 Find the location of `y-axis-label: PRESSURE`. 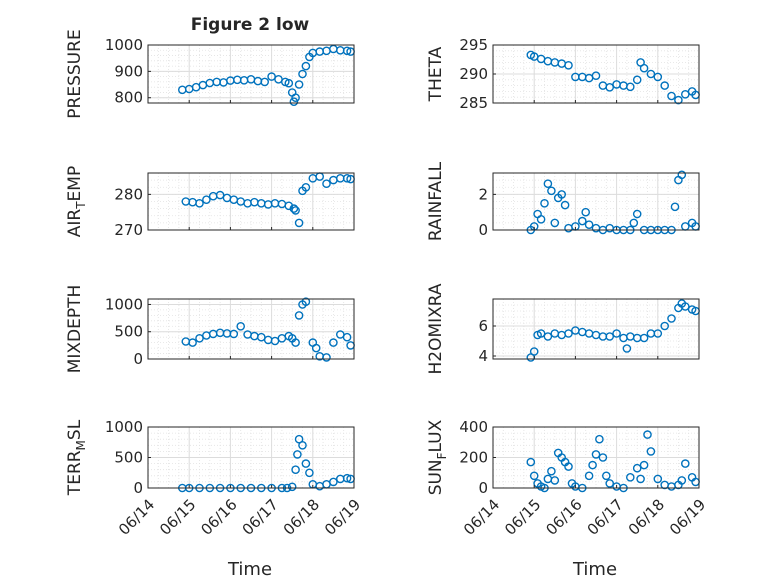

y-axis-label: PRESSURE is located at coordinates (75, 73).